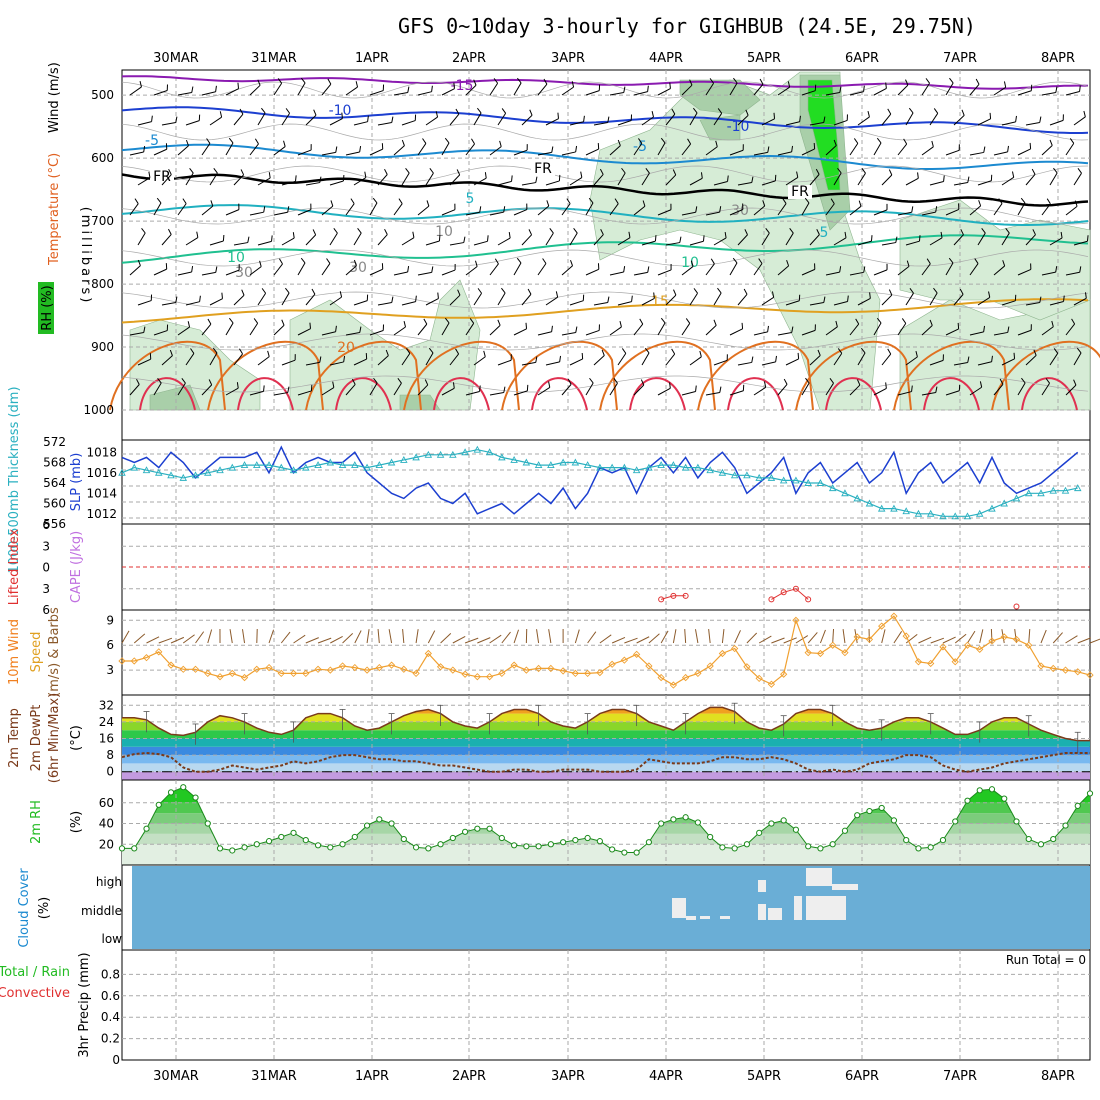 This screenshot has height=1100, width=1100. I want to click on thickness-tick-label: 560, so click(54, 504).